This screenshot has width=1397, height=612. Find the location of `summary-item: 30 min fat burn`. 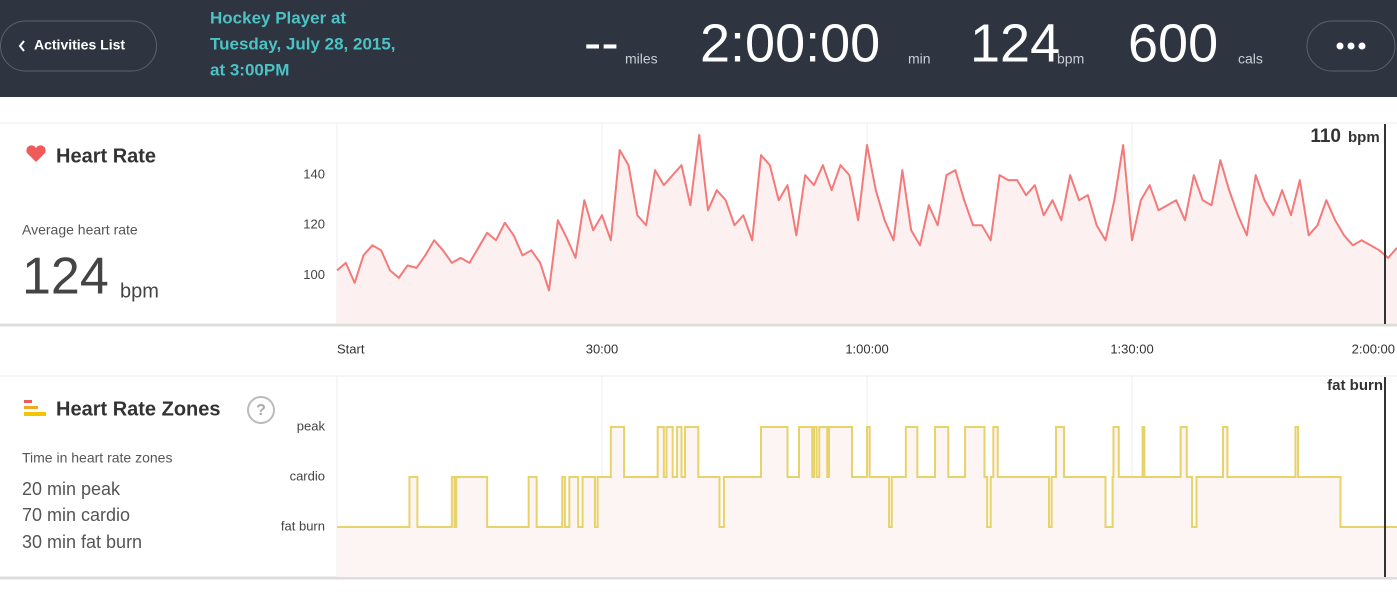

summary-item: 30 min fat burn is located at coordinates (82, 542).